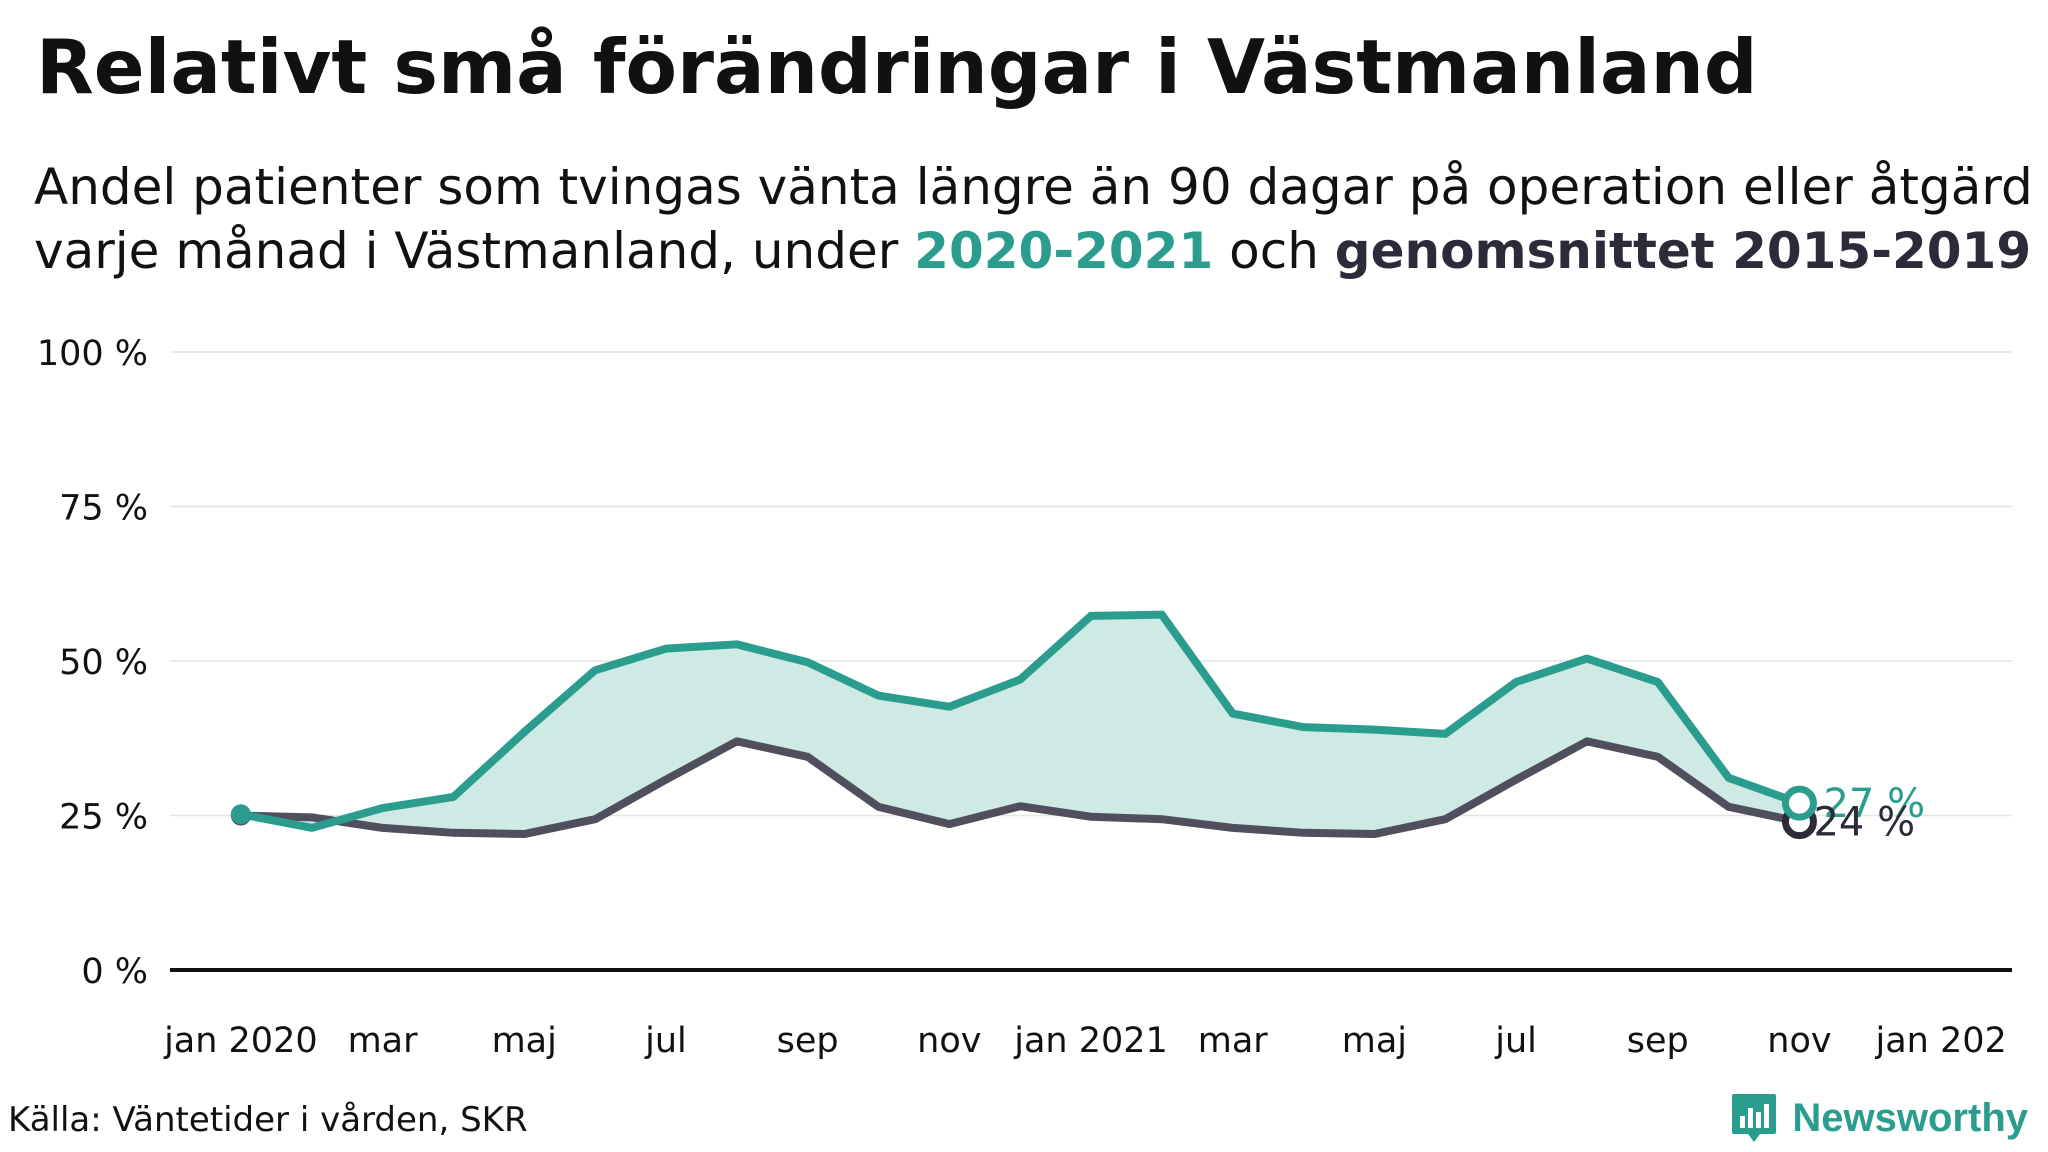  What do you see at coordinates (92, 354) in the screenshot?
I see `y-tick-label: 100 %` at bounding box center [92, 354].